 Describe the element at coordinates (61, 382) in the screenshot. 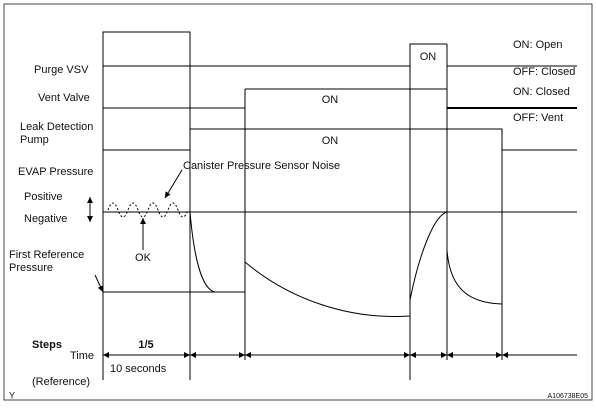

I see `reference-label: (Reference)` at that location.